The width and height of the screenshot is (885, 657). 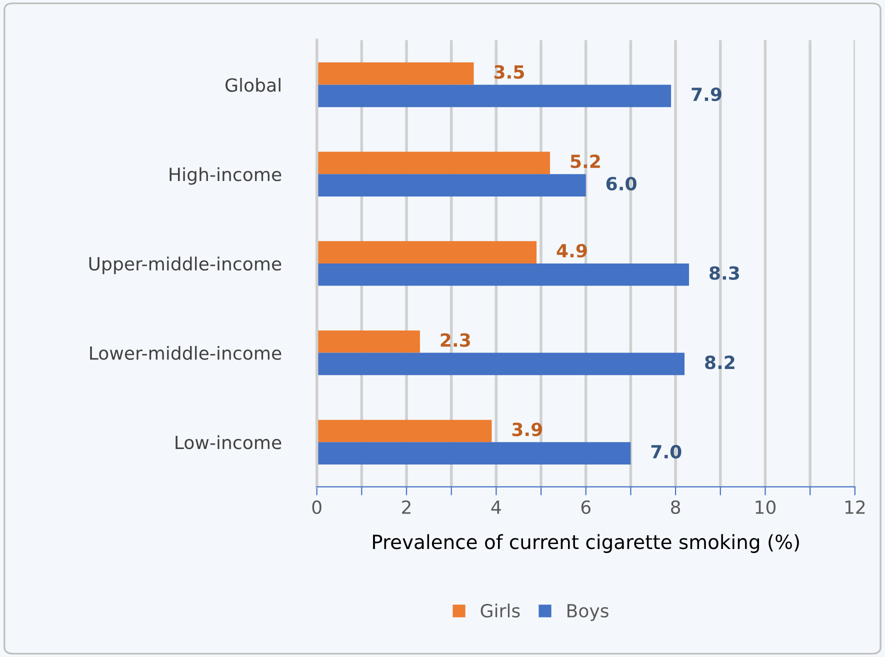 I want to click on data-label: 3.9, so click(x=527, y=429).